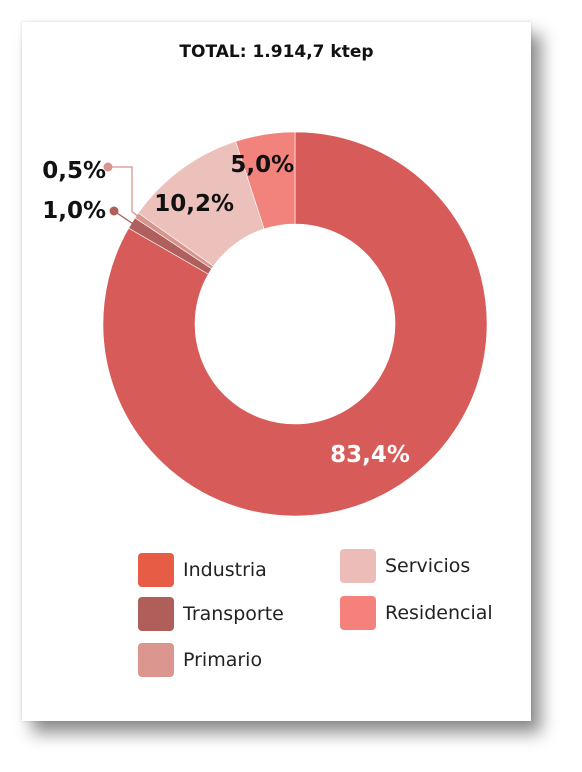 The height and width of the screenshot is (772, 582). Describe the element at coordinates (370, 455) in the screenshot. I see `data-label-industria: 83,4%` at that location.